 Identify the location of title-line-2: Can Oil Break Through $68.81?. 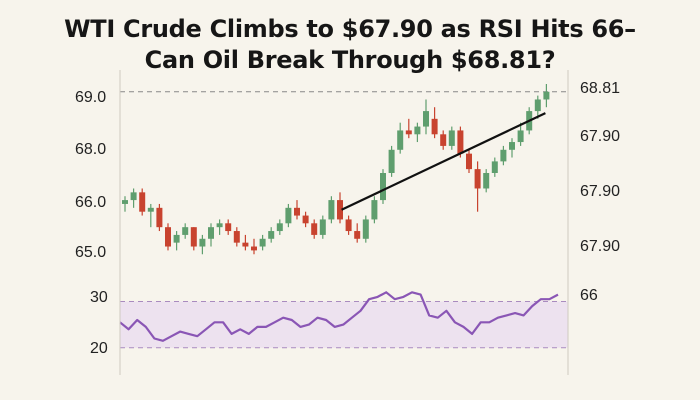
(350, 60).